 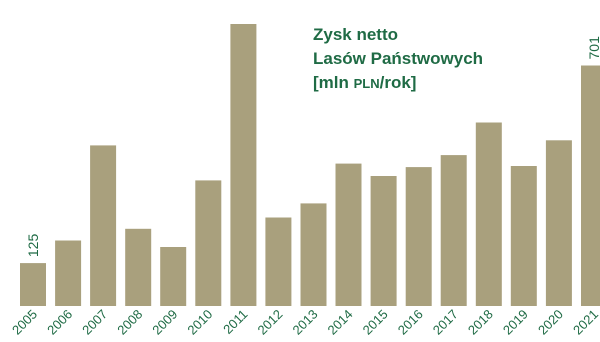 What do you see at coordinates (375, 322) in the screenshot?
I see `x-tick-2015: 2015` at bounding box center [375, 322].